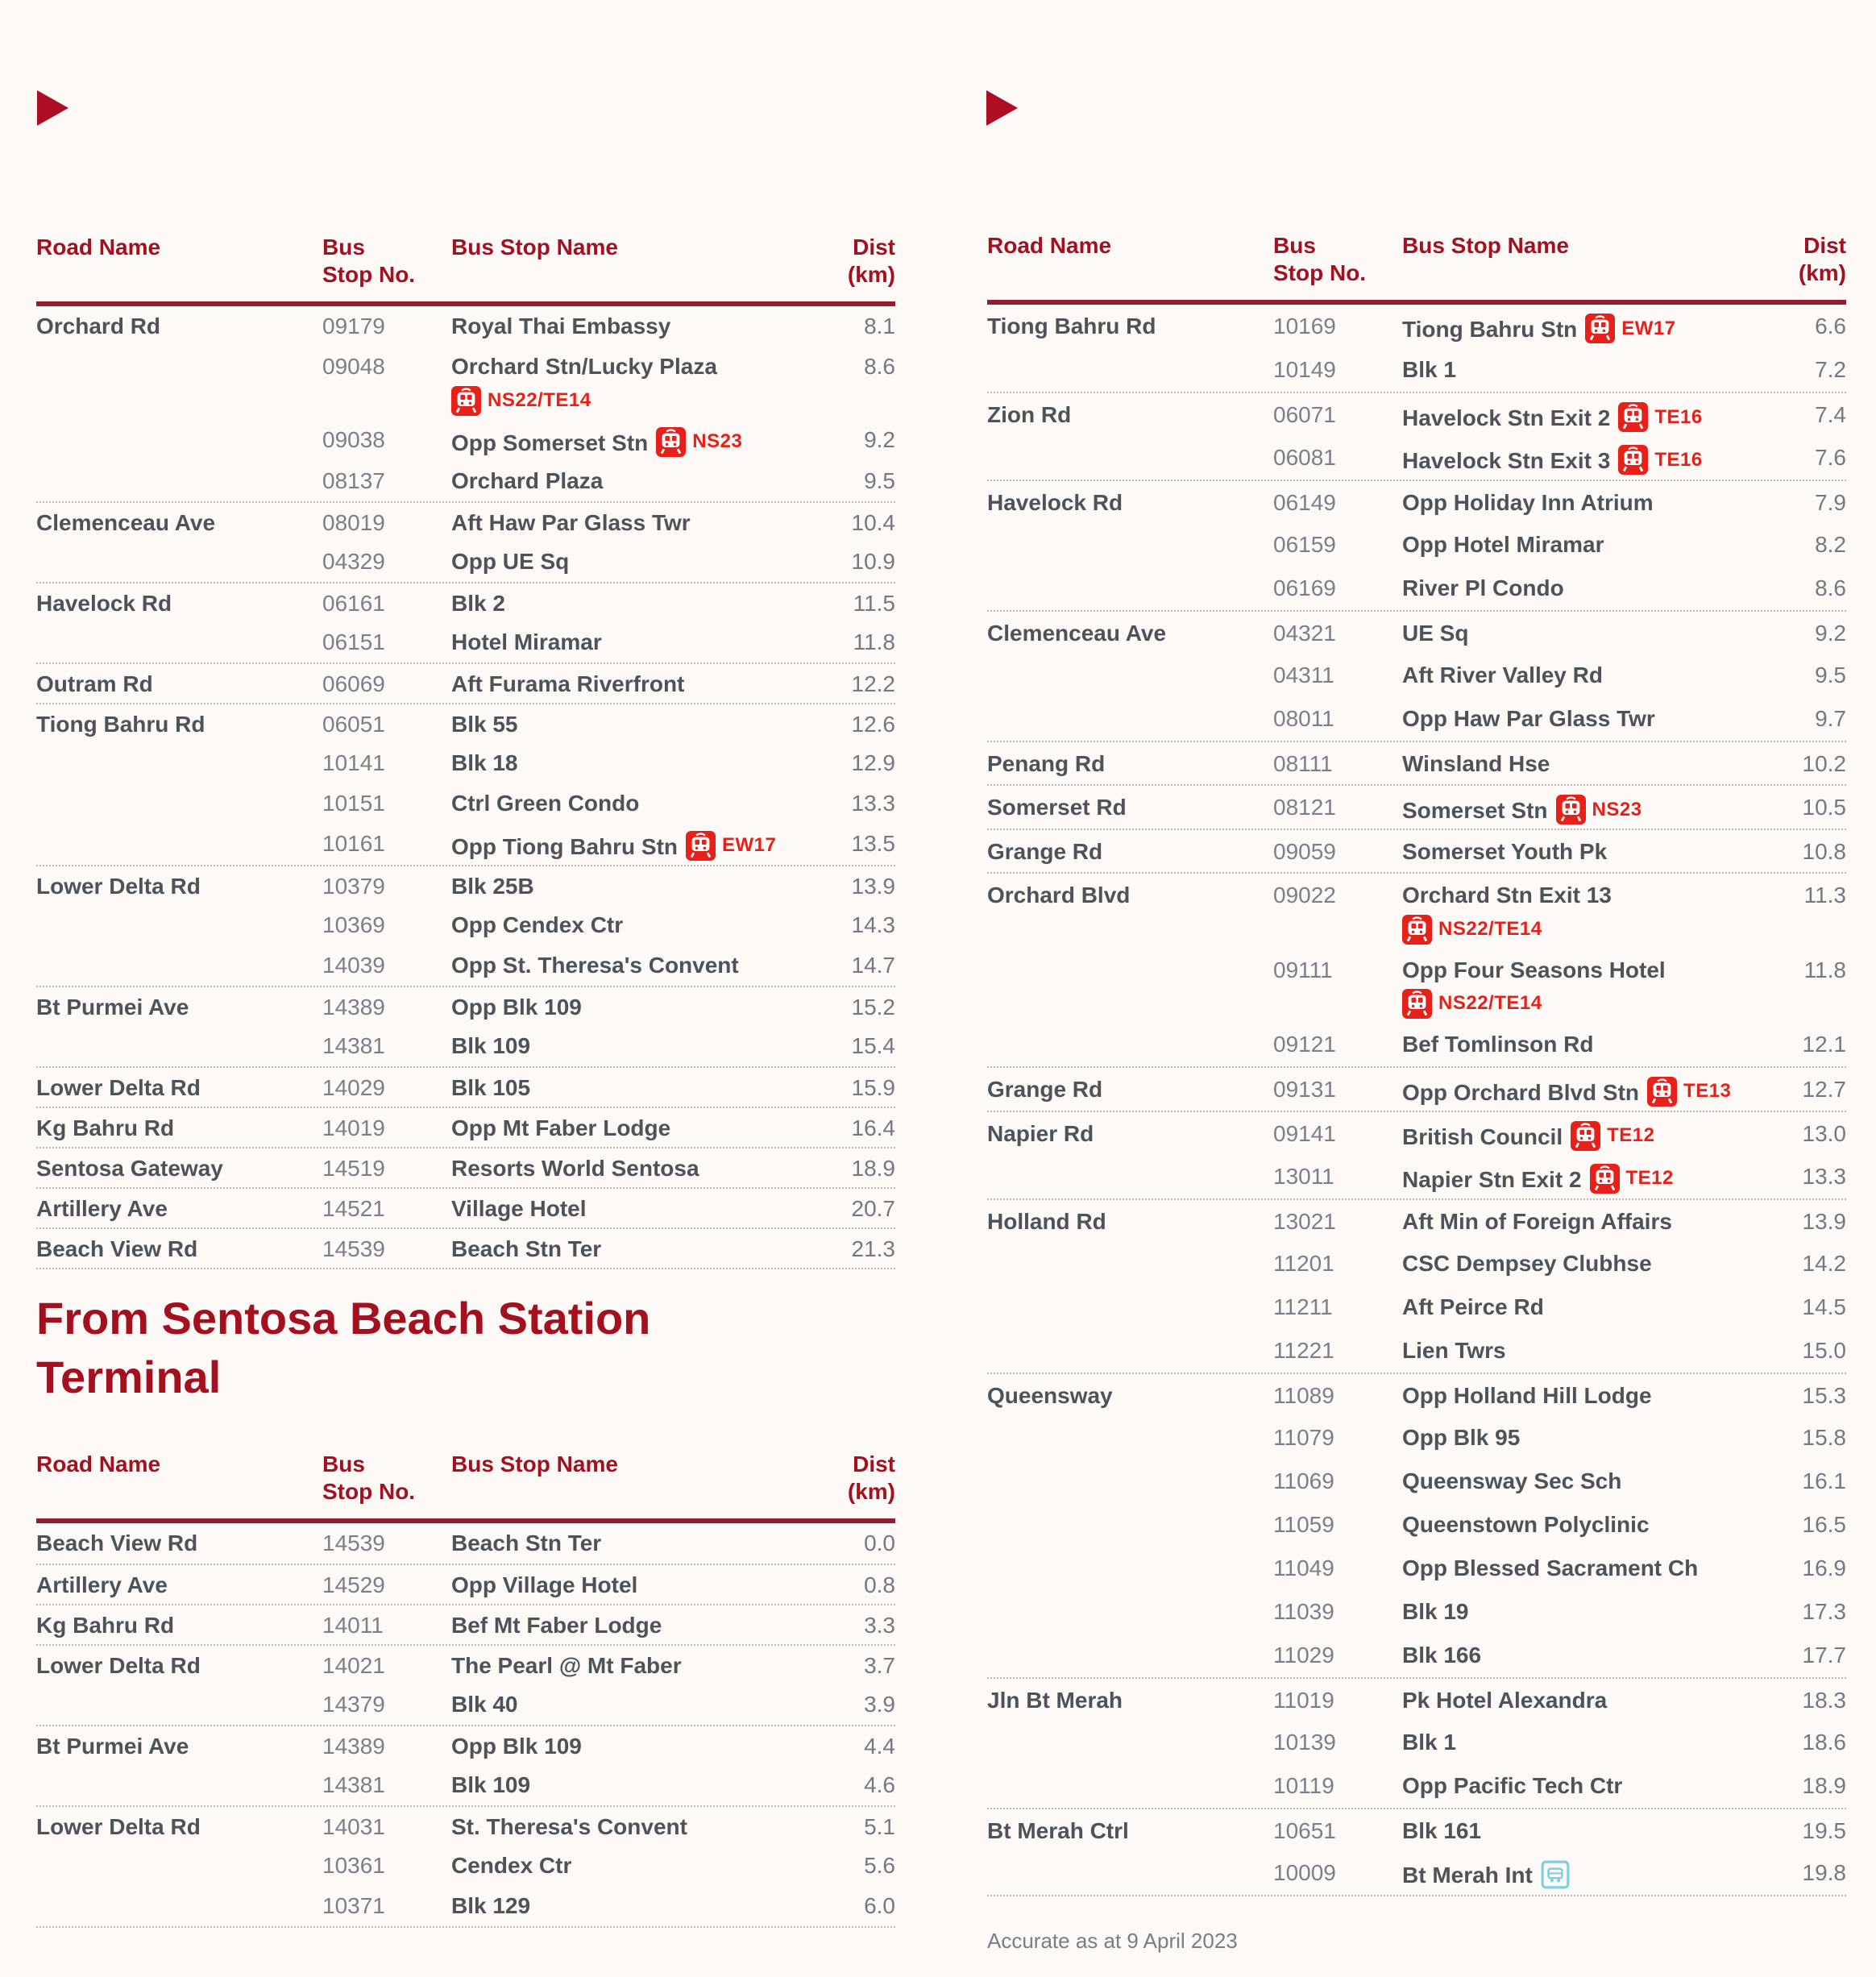 The height and width of the screenshot is (1977, 1876). I want to click on bus-stop-no: 06051, so click(353, 724).